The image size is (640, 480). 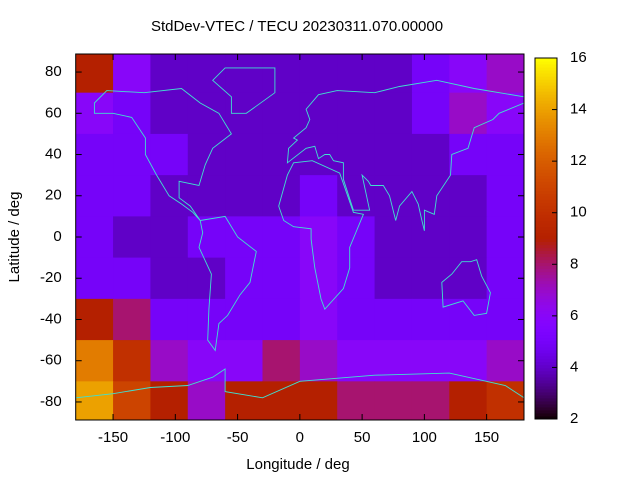 What do you see at coordinates (53, 195) in the screenshot?
I see `y-tick-label: 20` at bounding box center [53, 195].